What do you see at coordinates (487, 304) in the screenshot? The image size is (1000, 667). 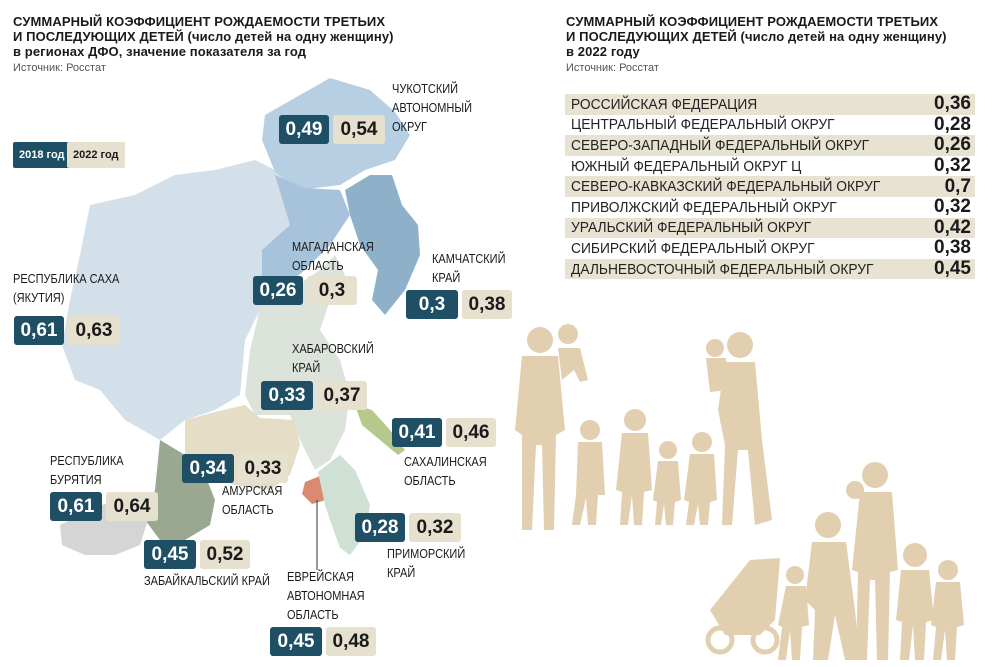 I see `badge-2022-kamchatka: 0,38` at bounding box center [487, 304].